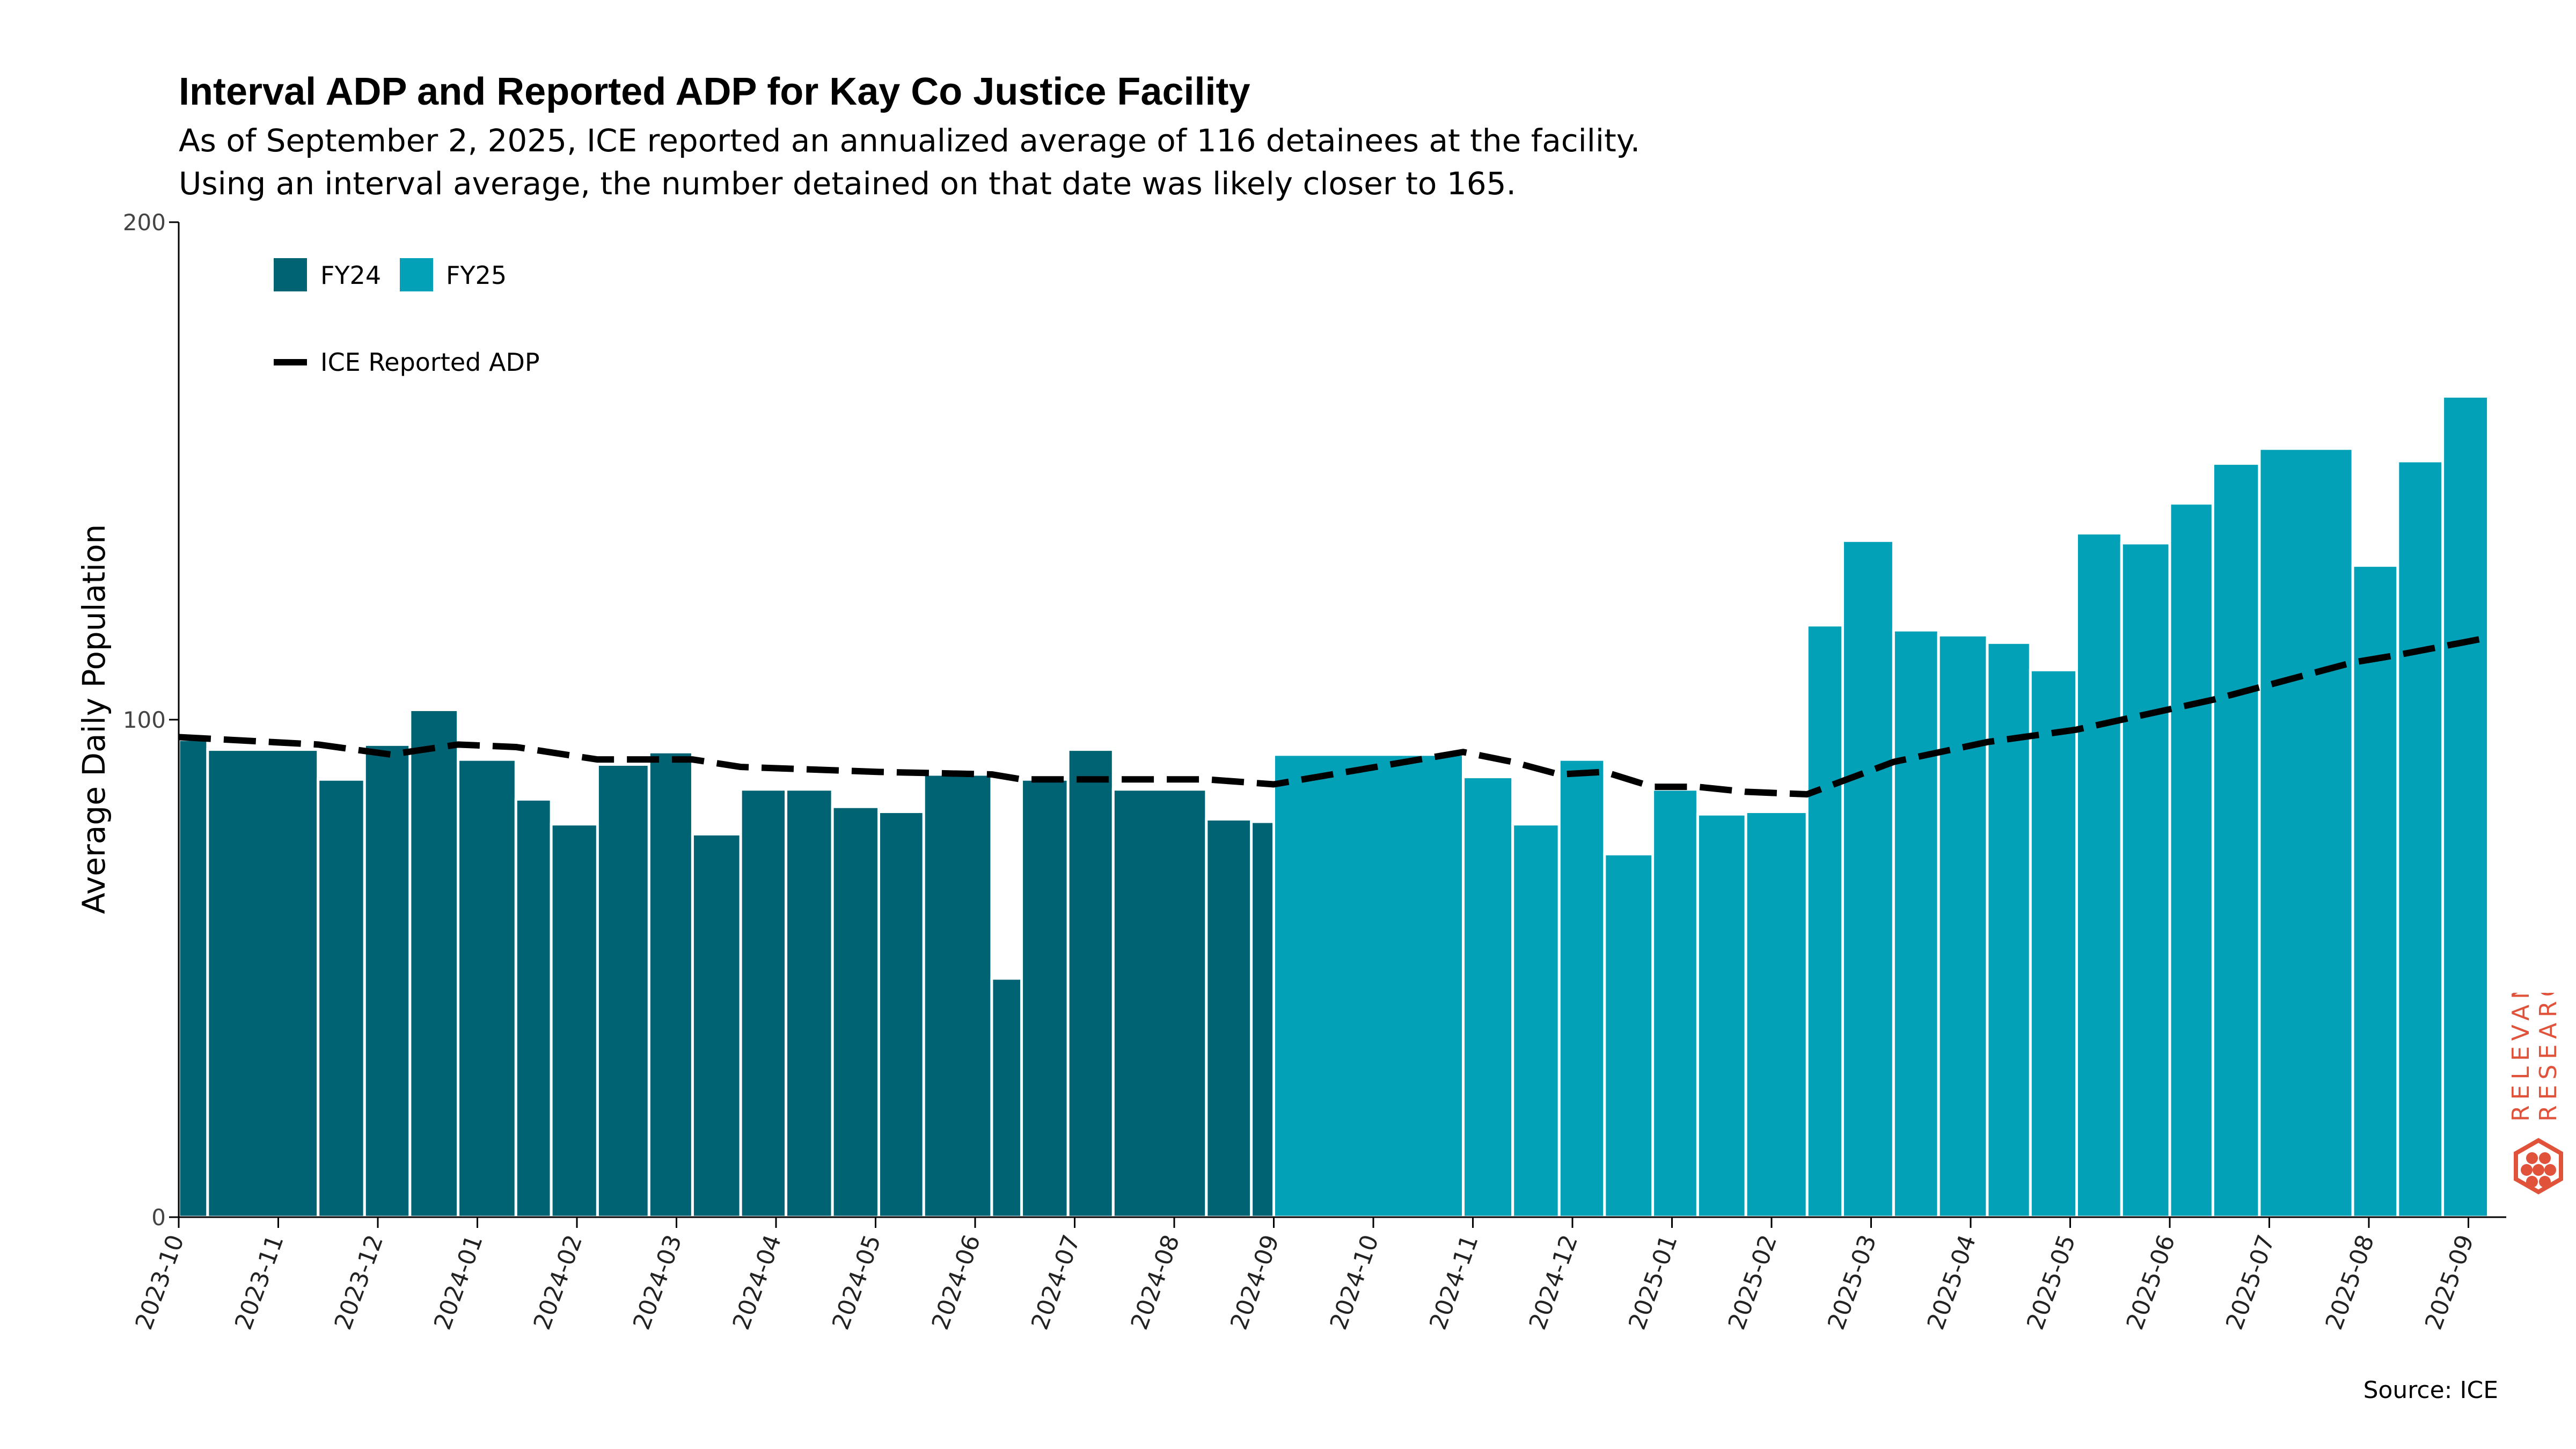 Image resolution: width=2576 pixels, height=1449 pixels. What do you see at coordinates (1454, 1282) in the screenshot?
I see `x-tick-label-2024-11: 2024-11` at bounding box center [1454, 1282].